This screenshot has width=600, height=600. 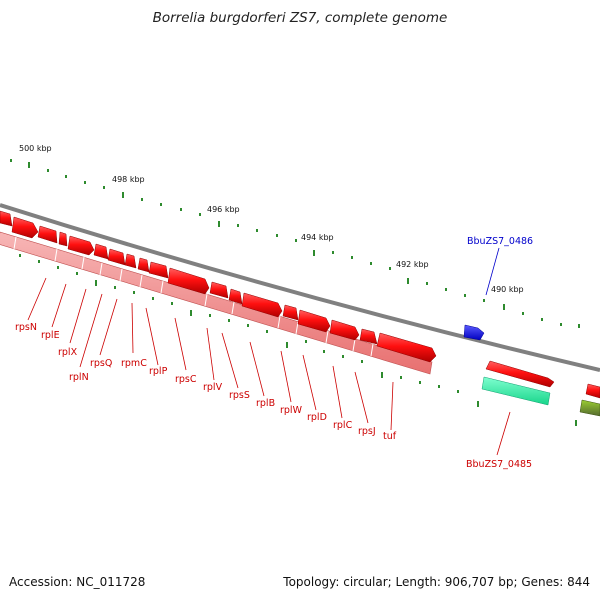 What do you see at coordinates (79, 377) in the screenshot?
I see `gene-label-rplN: rplN` at bounding box center [79, 377].